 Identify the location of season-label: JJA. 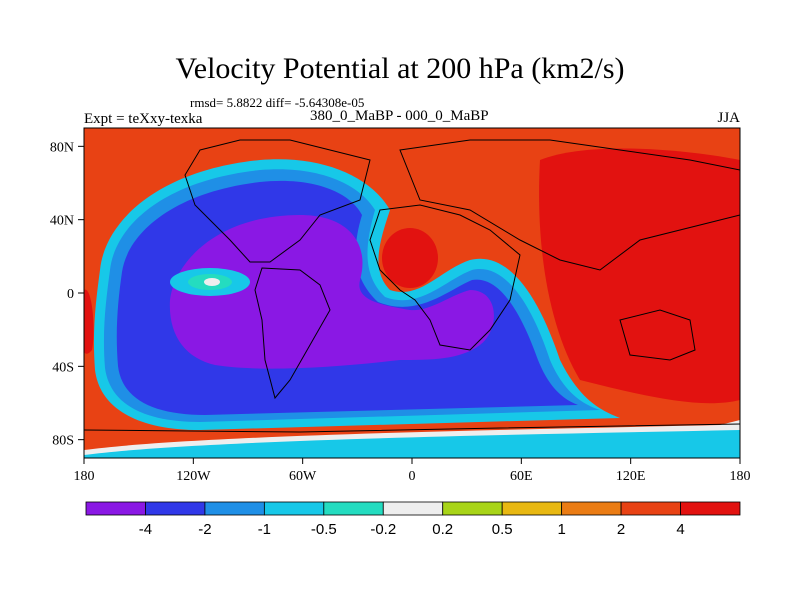
(728, 118).